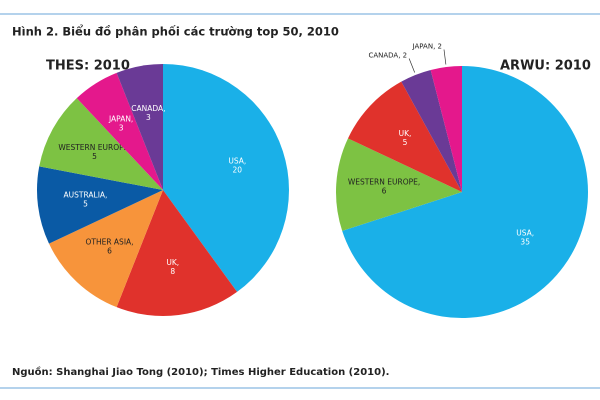 Image resolution: width=600 pixels, height=400 pixels. I want to click on data-label: JAPAN, 3, so click(120, 124).